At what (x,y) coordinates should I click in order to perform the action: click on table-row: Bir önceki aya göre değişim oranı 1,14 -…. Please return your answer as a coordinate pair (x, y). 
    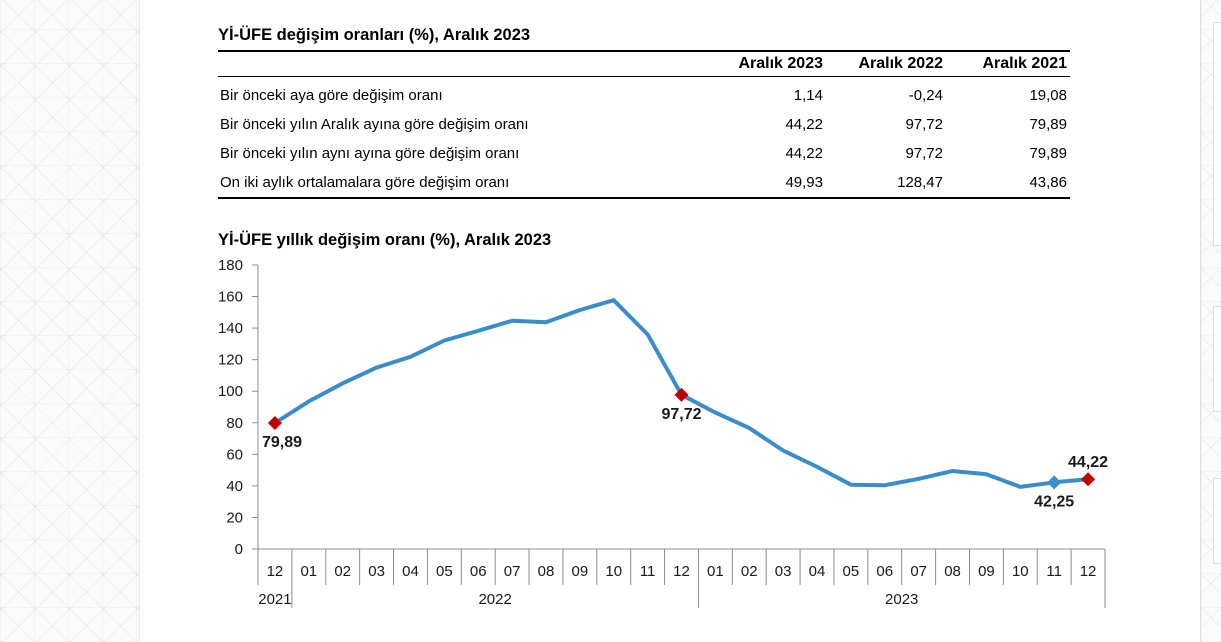
    Looking at the image, I should click on (644, 95).